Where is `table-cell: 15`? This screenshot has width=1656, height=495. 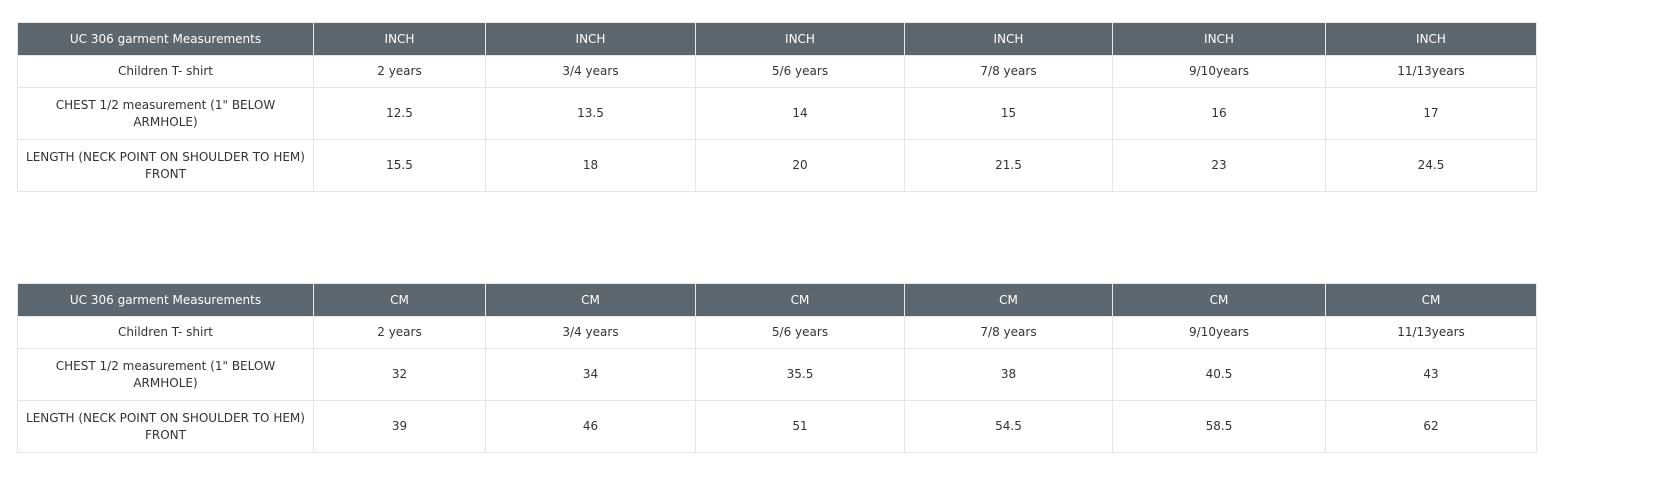
table-cell: 15 is located at coordinates (1008, 113).